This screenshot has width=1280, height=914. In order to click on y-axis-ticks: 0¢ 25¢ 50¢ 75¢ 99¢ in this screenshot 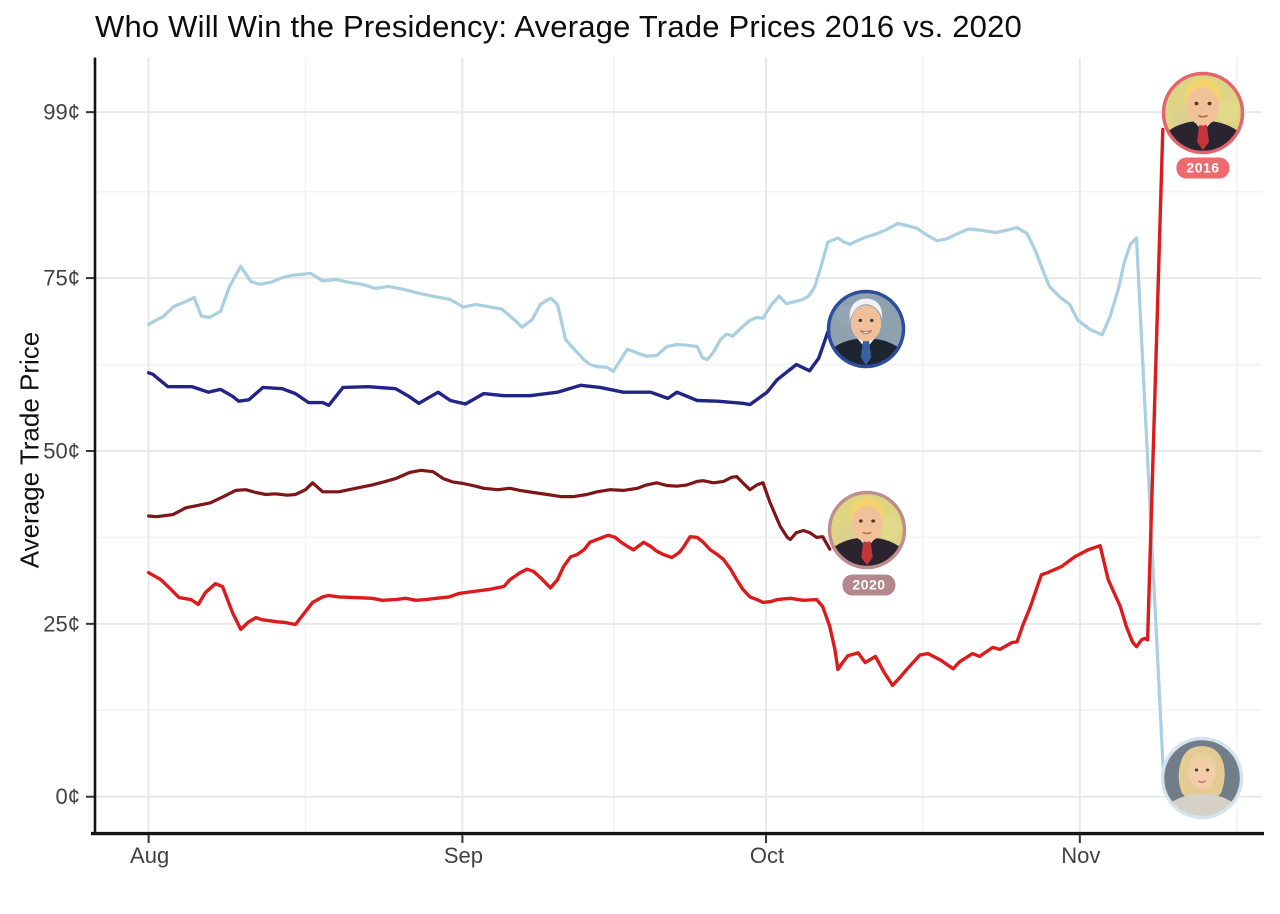, I will do `click(68, 454)`.